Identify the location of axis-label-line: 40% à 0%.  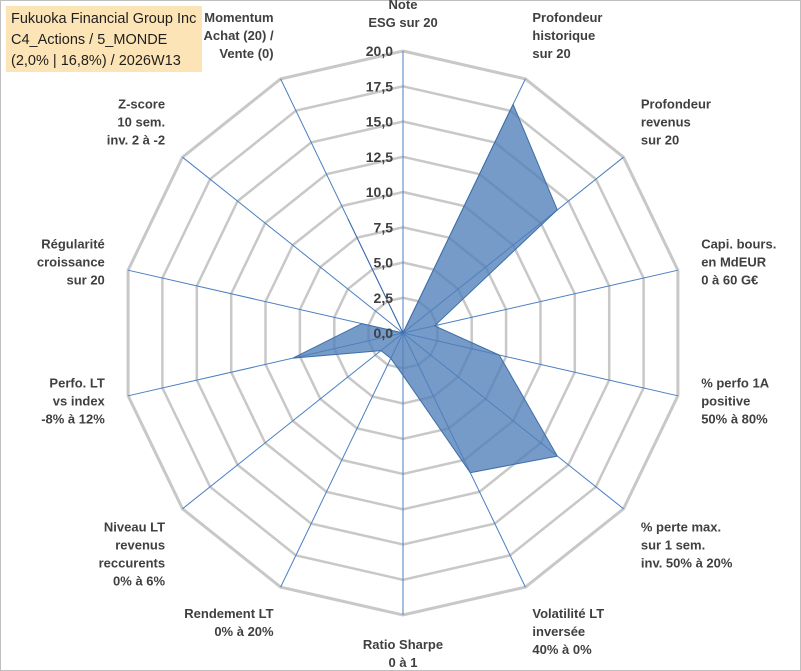
(562, 649).